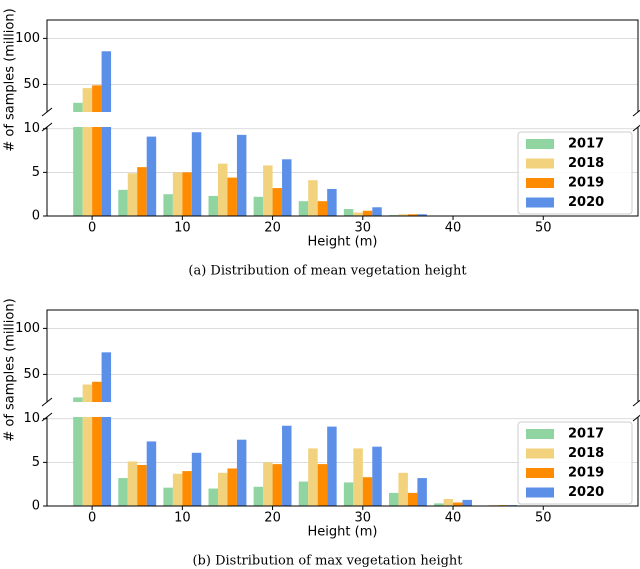 This screenshot has height=569, width=640. What do you see at coordinates (543, 518) in the screenshot?
I see `x-tick-label: 50` at bounding box center [543, 518].